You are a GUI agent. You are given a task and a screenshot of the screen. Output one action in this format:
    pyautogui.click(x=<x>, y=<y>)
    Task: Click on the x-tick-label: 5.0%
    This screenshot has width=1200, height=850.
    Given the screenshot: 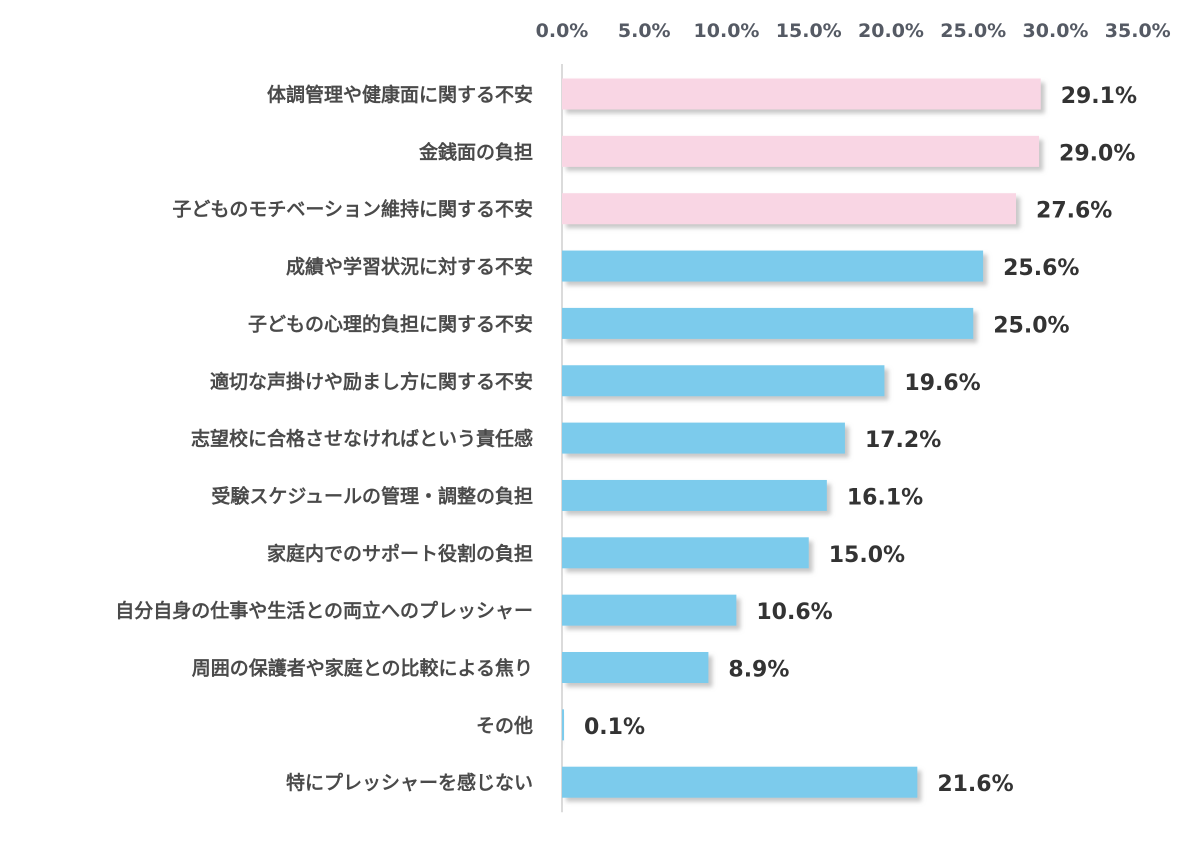 What is the action you would take?
    pyautogui.click(x=644, y=31)
    